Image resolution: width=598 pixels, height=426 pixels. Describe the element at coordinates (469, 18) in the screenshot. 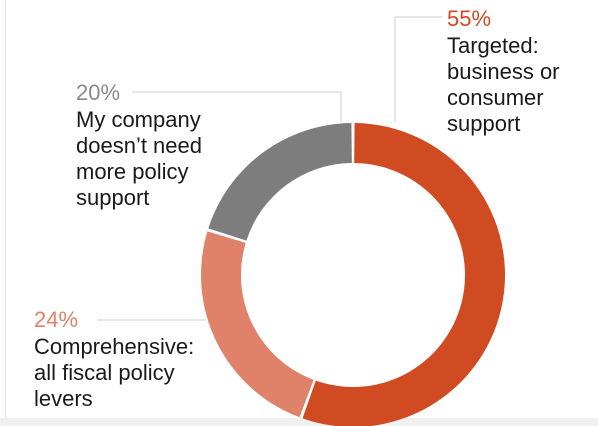

I see `slice-value-label: 55%` at that location.